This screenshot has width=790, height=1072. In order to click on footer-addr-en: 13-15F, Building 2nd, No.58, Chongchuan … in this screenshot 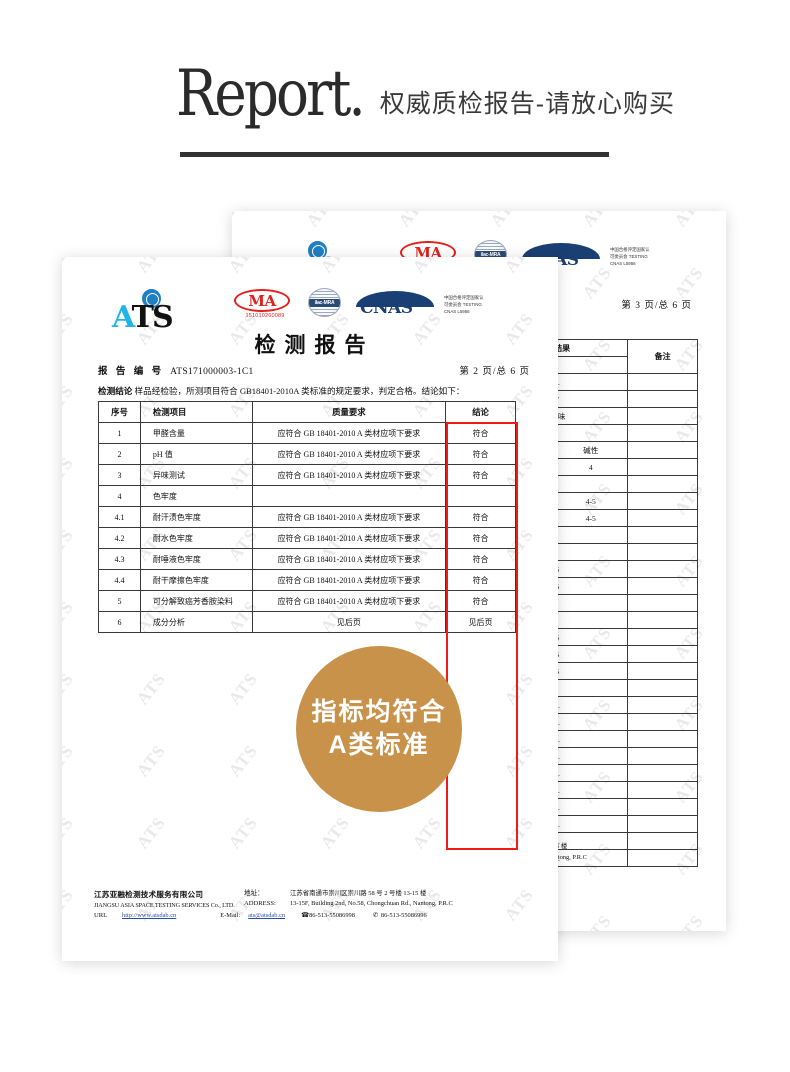, I will do `click(371, 903)`.